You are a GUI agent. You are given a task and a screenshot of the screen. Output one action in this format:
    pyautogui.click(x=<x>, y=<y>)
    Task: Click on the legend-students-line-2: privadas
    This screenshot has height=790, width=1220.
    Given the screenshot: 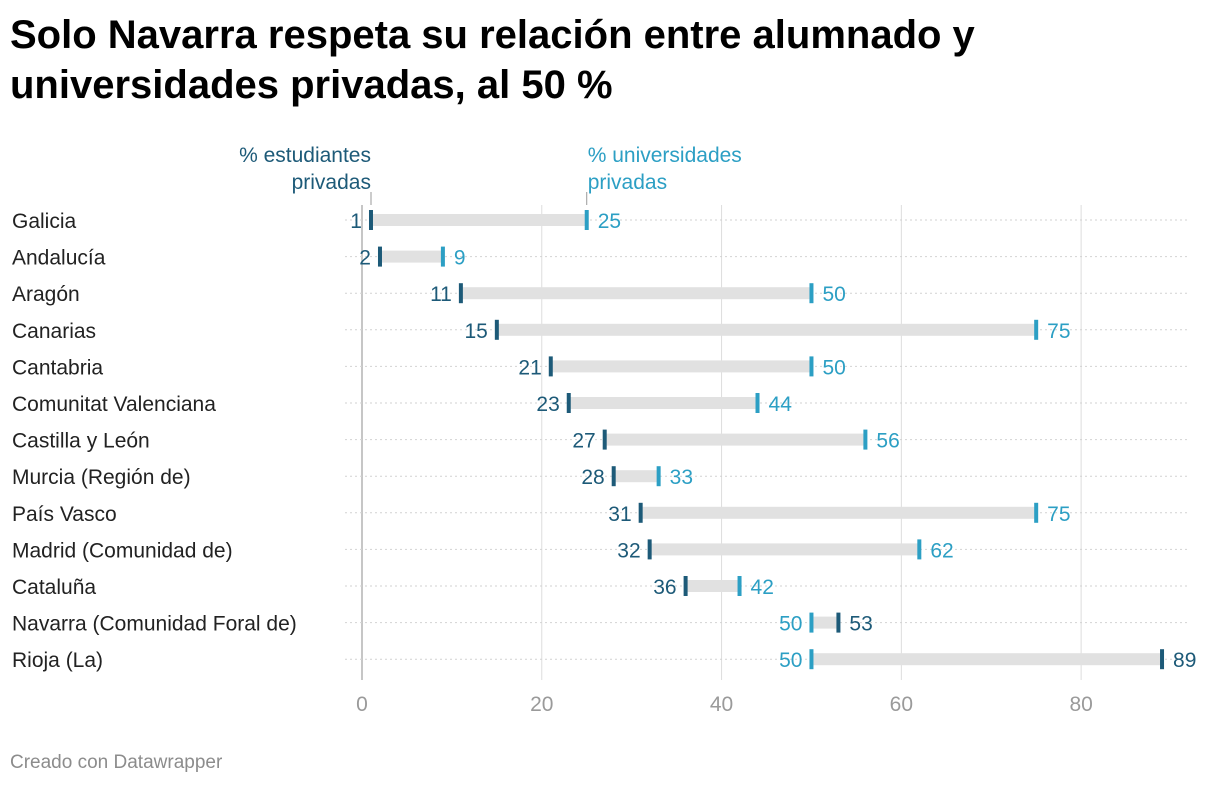 What is the action you would take?
    pyautogui.click(x=331, y=182)
    